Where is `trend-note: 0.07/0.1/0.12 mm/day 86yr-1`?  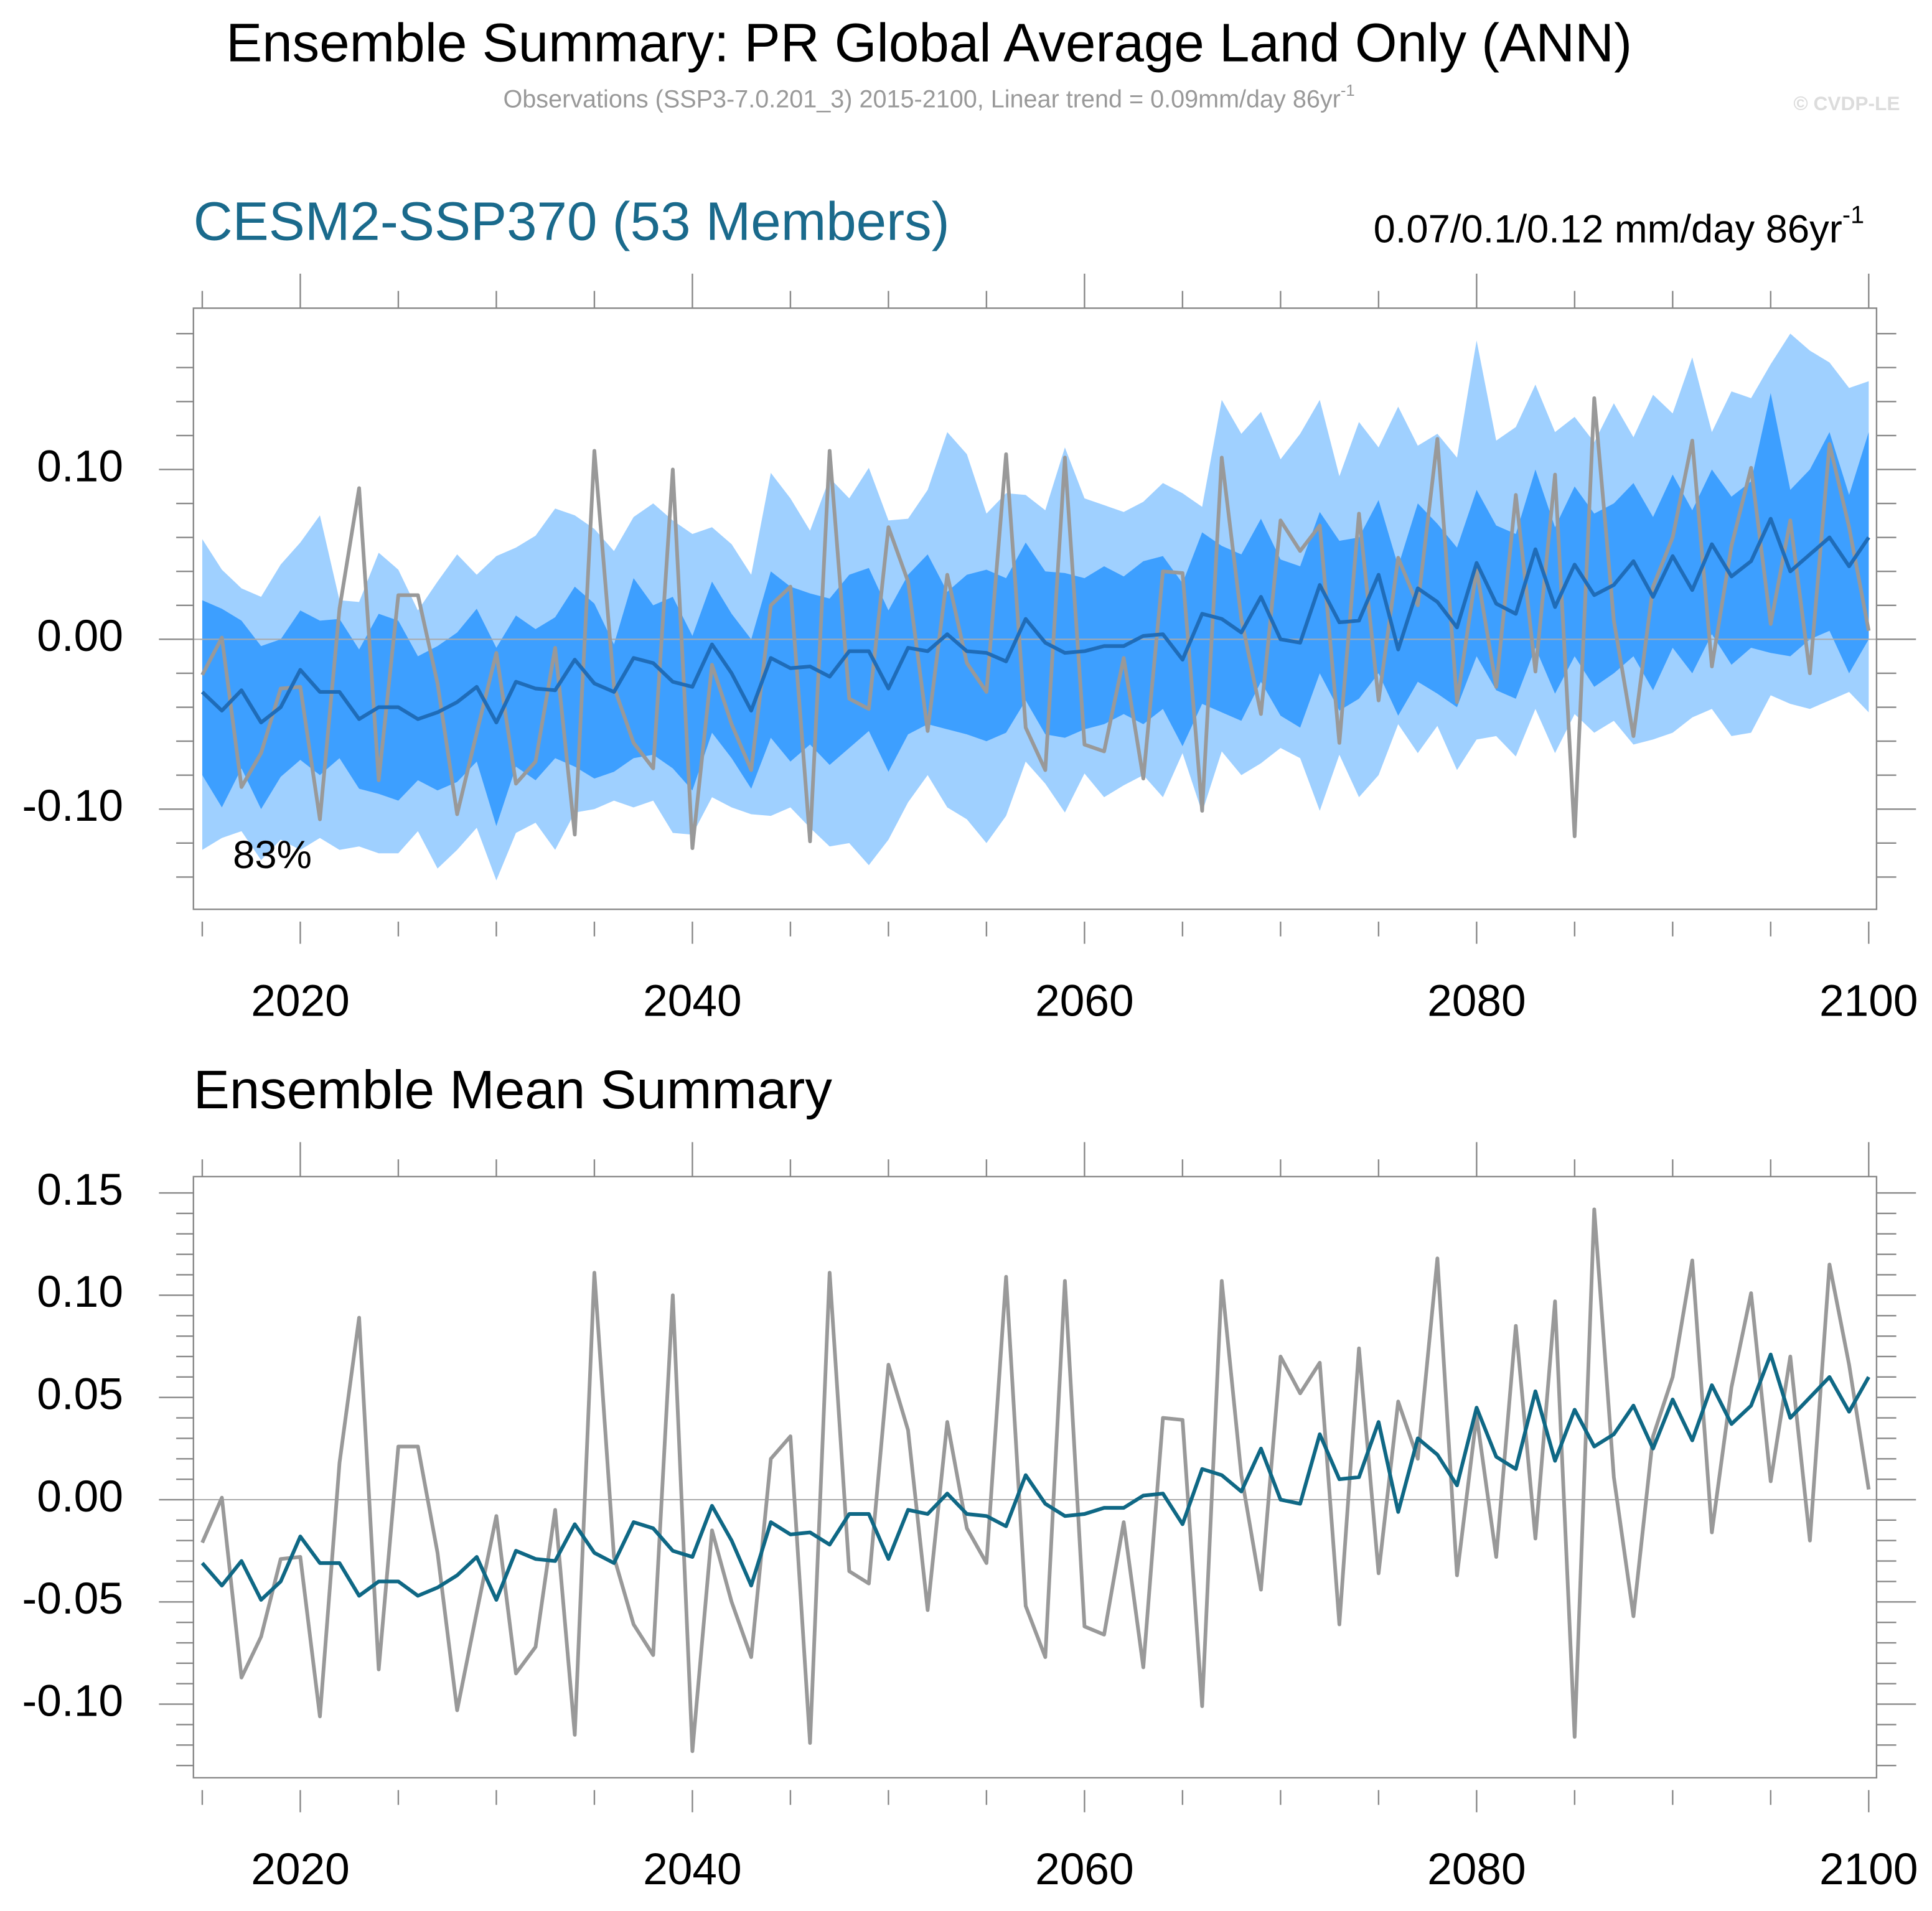
trend-note: 0.07/0.1/0.12 mm/day 86yr-1 is located at coordinates (1619, 226).